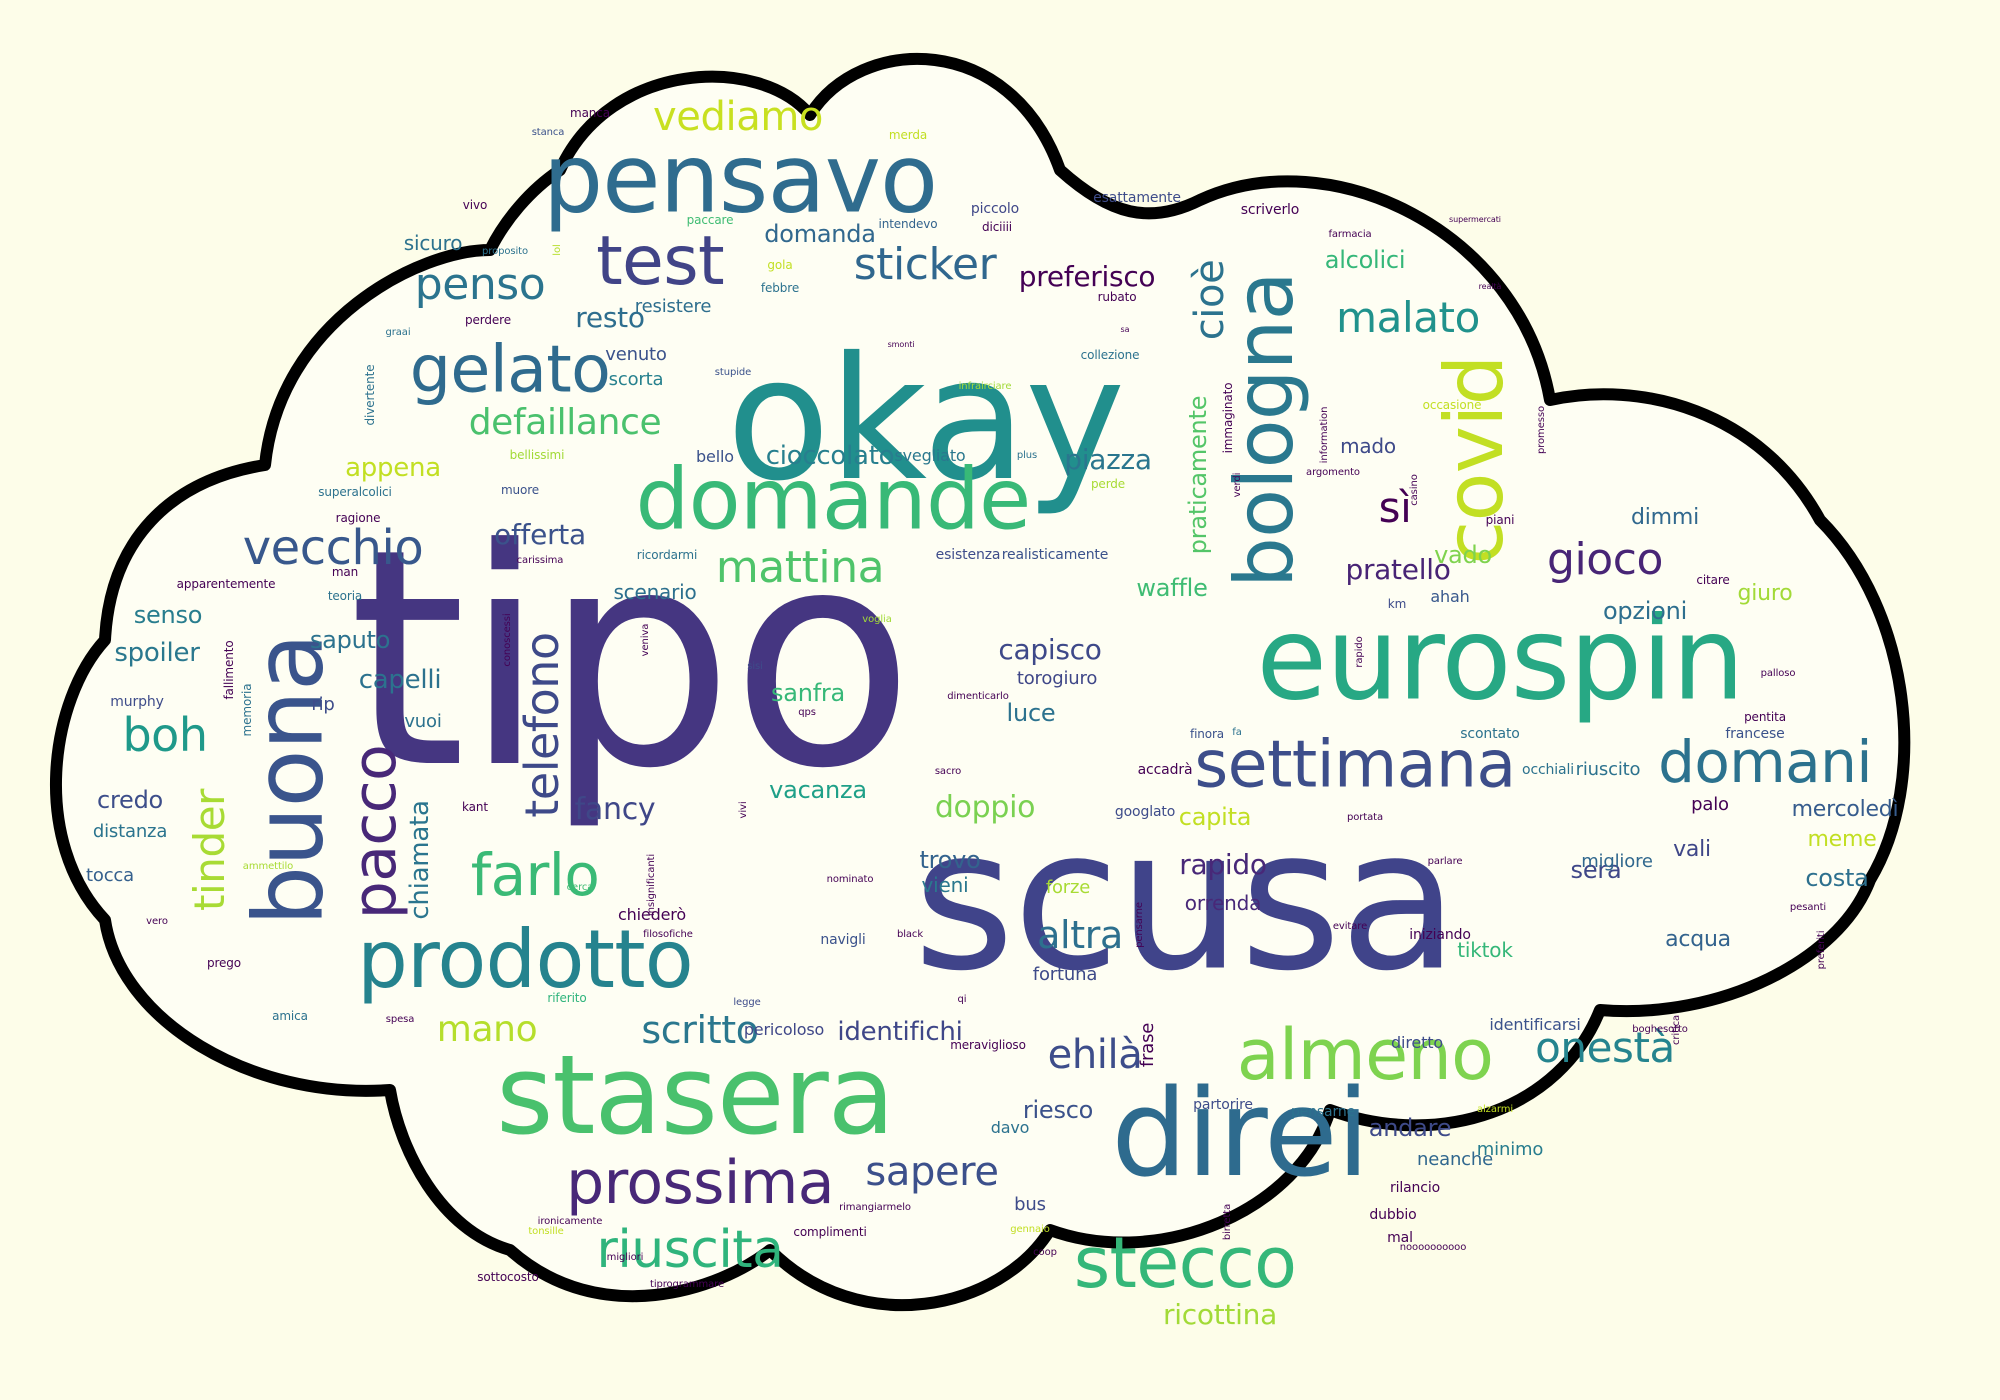 The width and height of the screenshot is (2000, 1400). What do you see at coordinates (784, 1029) in the screenshot?
I see `word: pericoloso` at bounding box center [784, 1029].